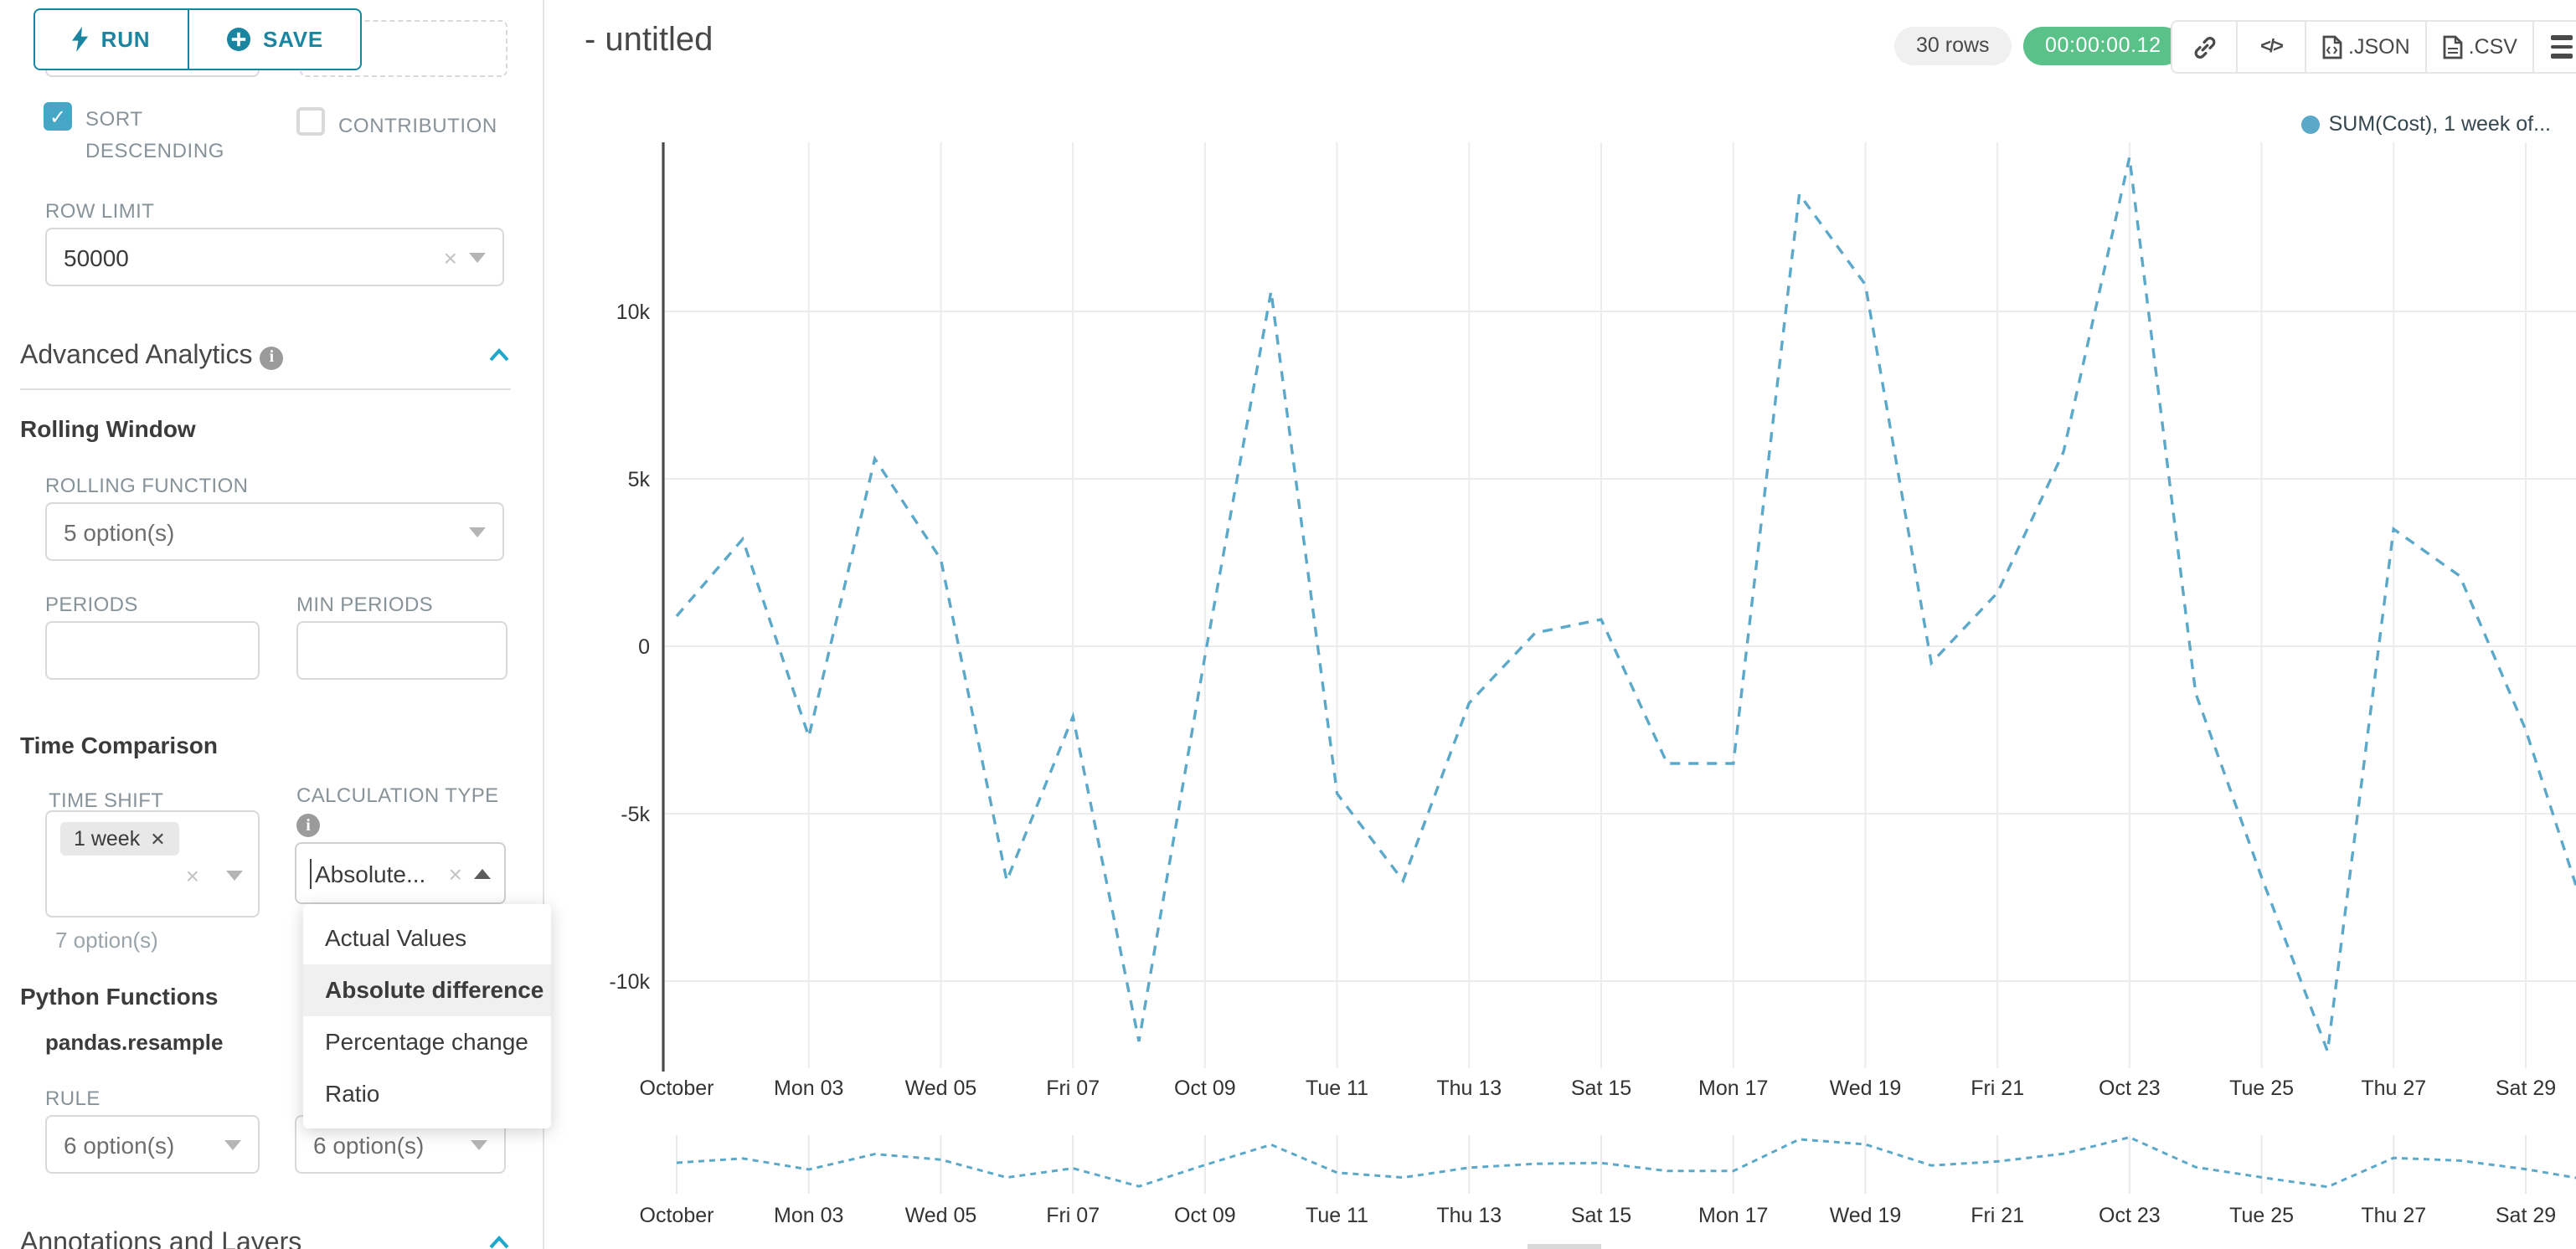  I want to click on x-tick-label: Oct 23, so click(2130, 1088).